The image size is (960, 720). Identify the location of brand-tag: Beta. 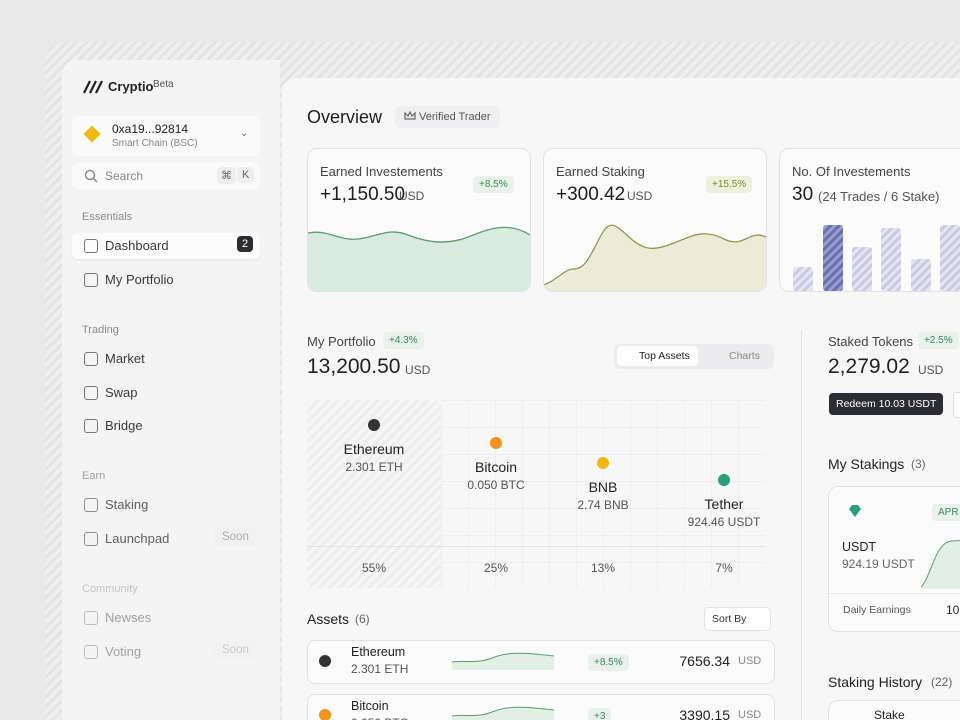
(163, 84).